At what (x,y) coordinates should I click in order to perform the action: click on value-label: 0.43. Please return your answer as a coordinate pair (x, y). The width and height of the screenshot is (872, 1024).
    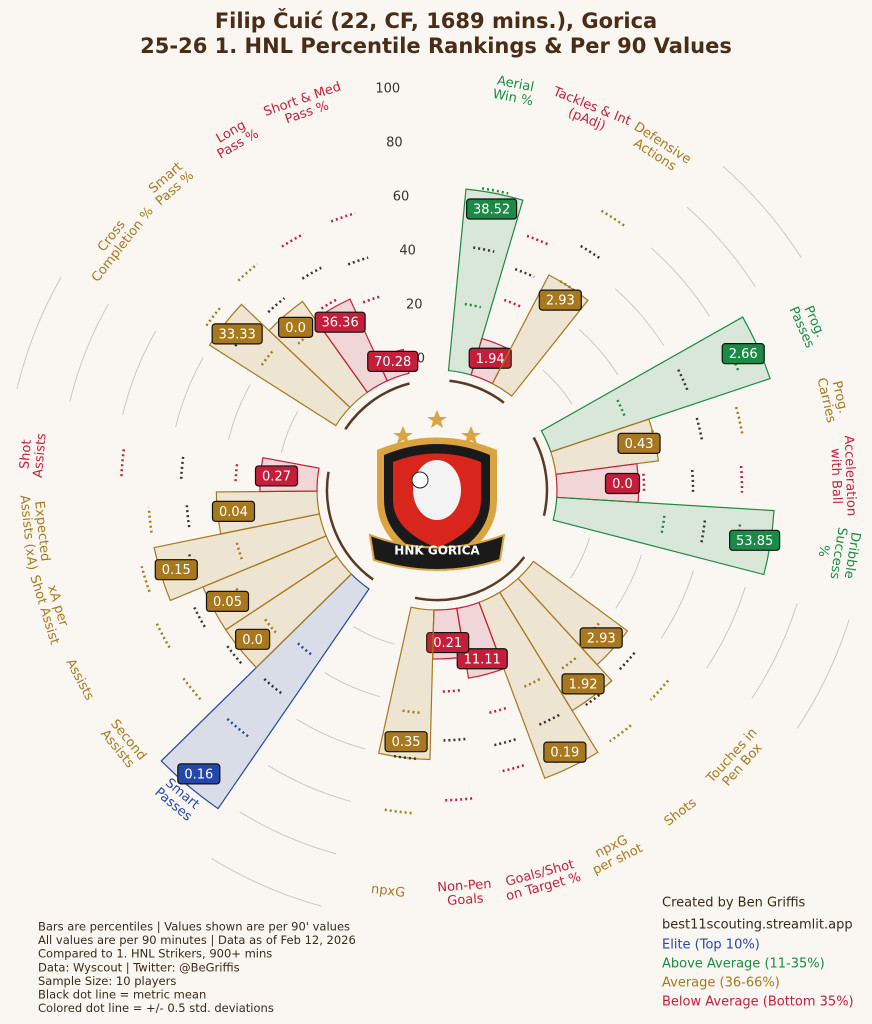
    Looking at the image, I should click on (639, 444).